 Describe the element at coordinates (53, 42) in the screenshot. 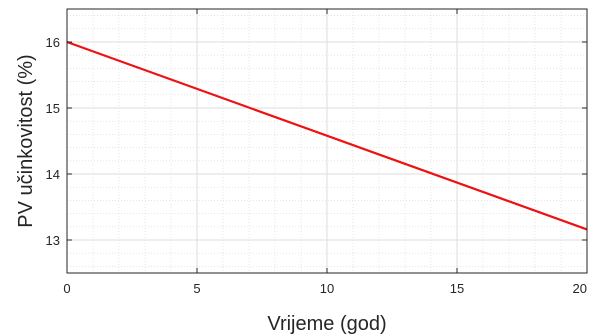

I see `y-tick-label: 16` at that location.